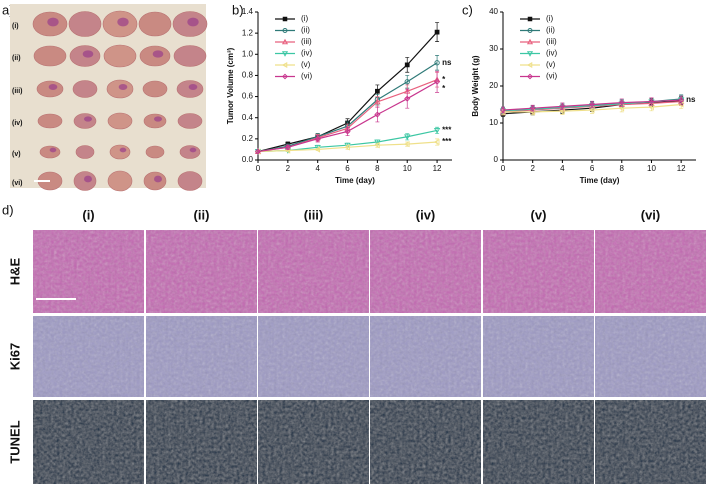  Describe the element at coordinates (17, 91) in the screenshot. I see `photo-row-label: (iii)` at that location.